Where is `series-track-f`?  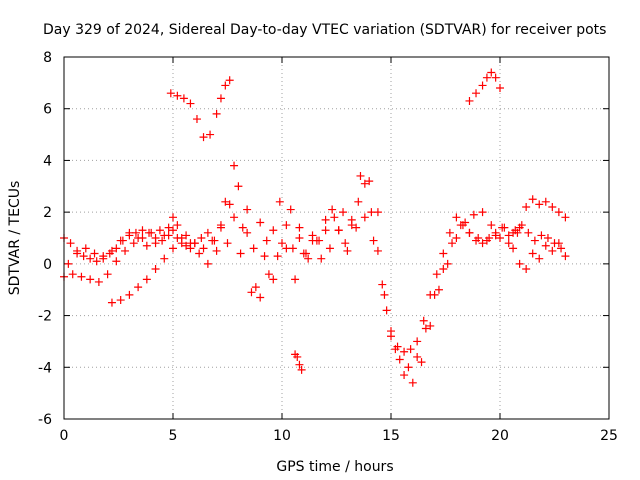 series-track-f is located at coordinates (484, 86).